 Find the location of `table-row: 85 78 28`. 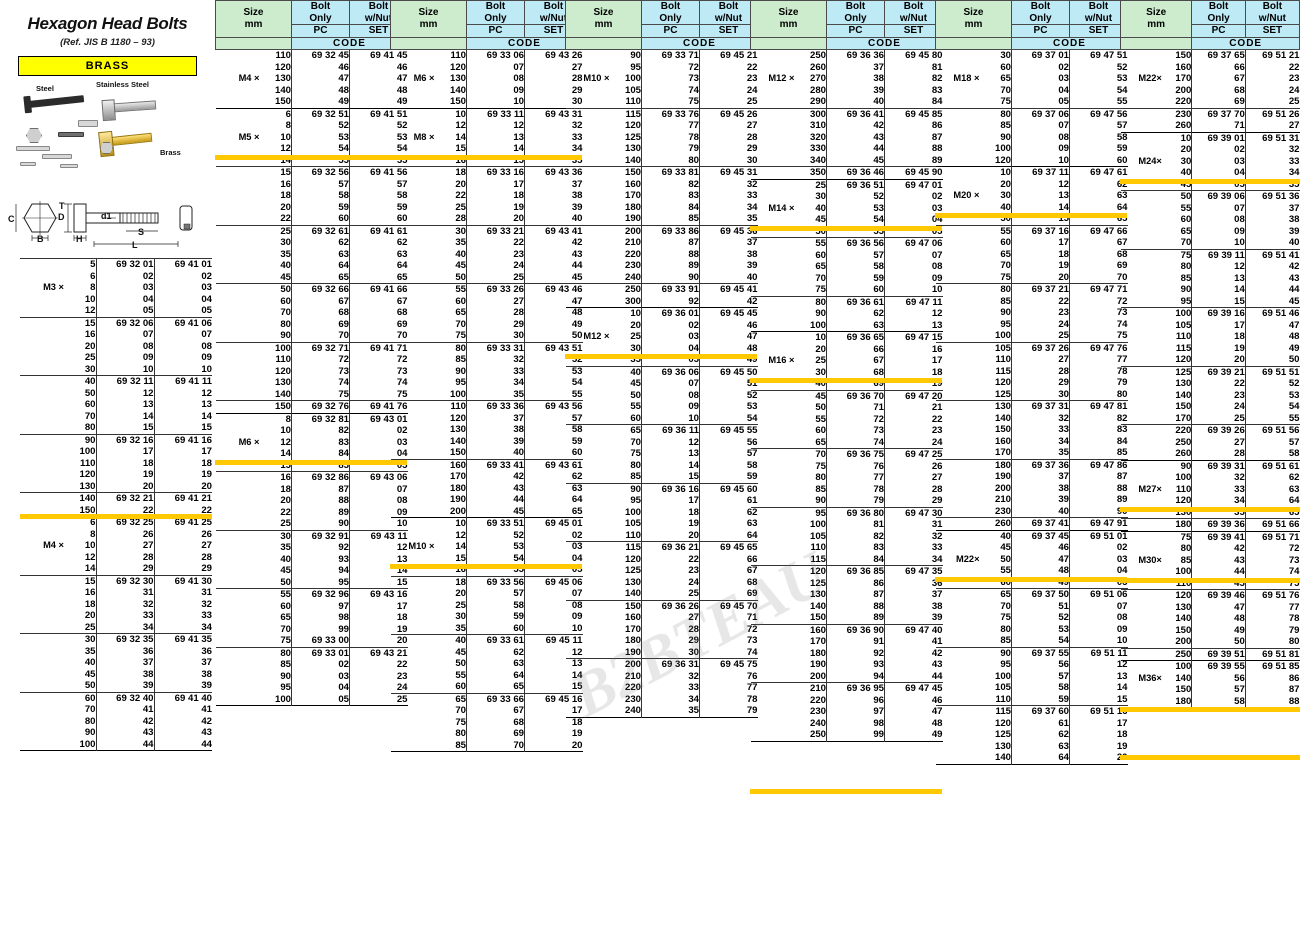

table-row: 85 78 28 is located at coordinates (847, 489).